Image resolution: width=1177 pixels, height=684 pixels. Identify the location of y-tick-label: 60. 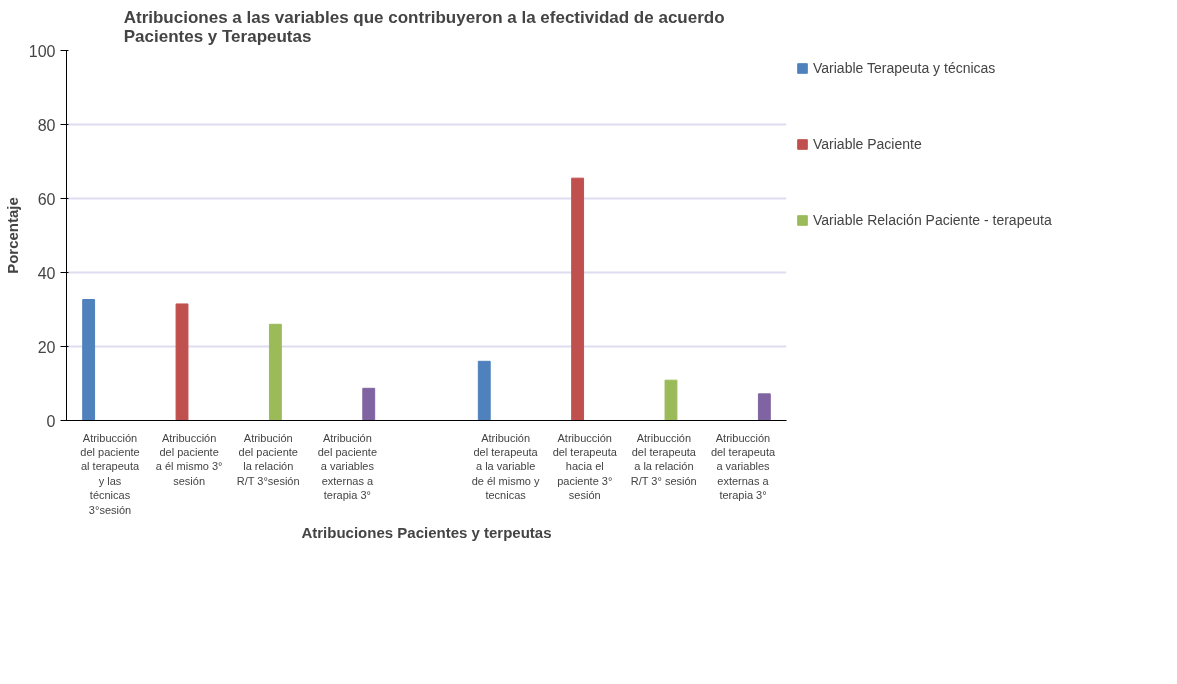
(46, 199).